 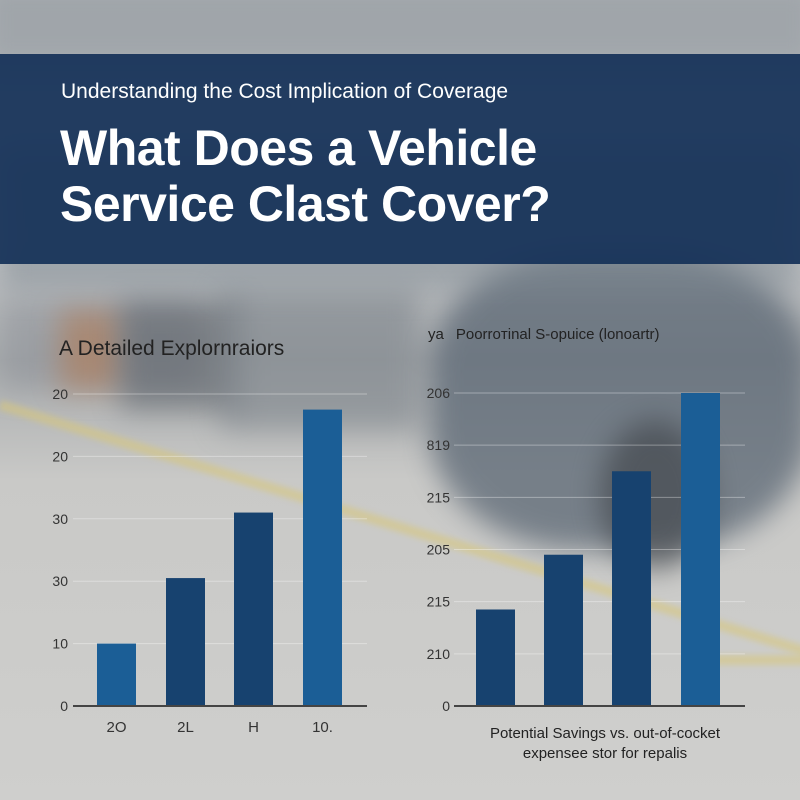 What do you see at coordinates (305, 204) in the screenshot?
I see `title-line-2: Service Clast Cover?` at bounding box center [305, 204].